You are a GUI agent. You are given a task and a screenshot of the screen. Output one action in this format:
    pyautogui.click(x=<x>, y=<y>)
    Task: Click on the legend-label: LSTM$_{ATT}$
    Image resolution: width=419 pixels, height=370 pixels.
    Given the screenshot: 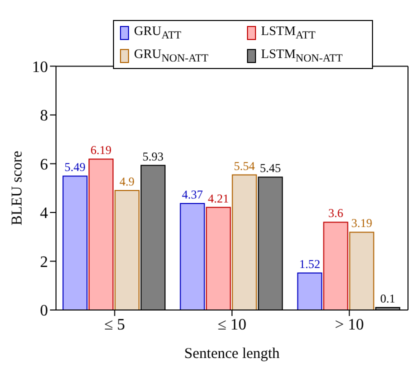 What is the action you would take?
    pyautogui.click(x=288, y=33)
    